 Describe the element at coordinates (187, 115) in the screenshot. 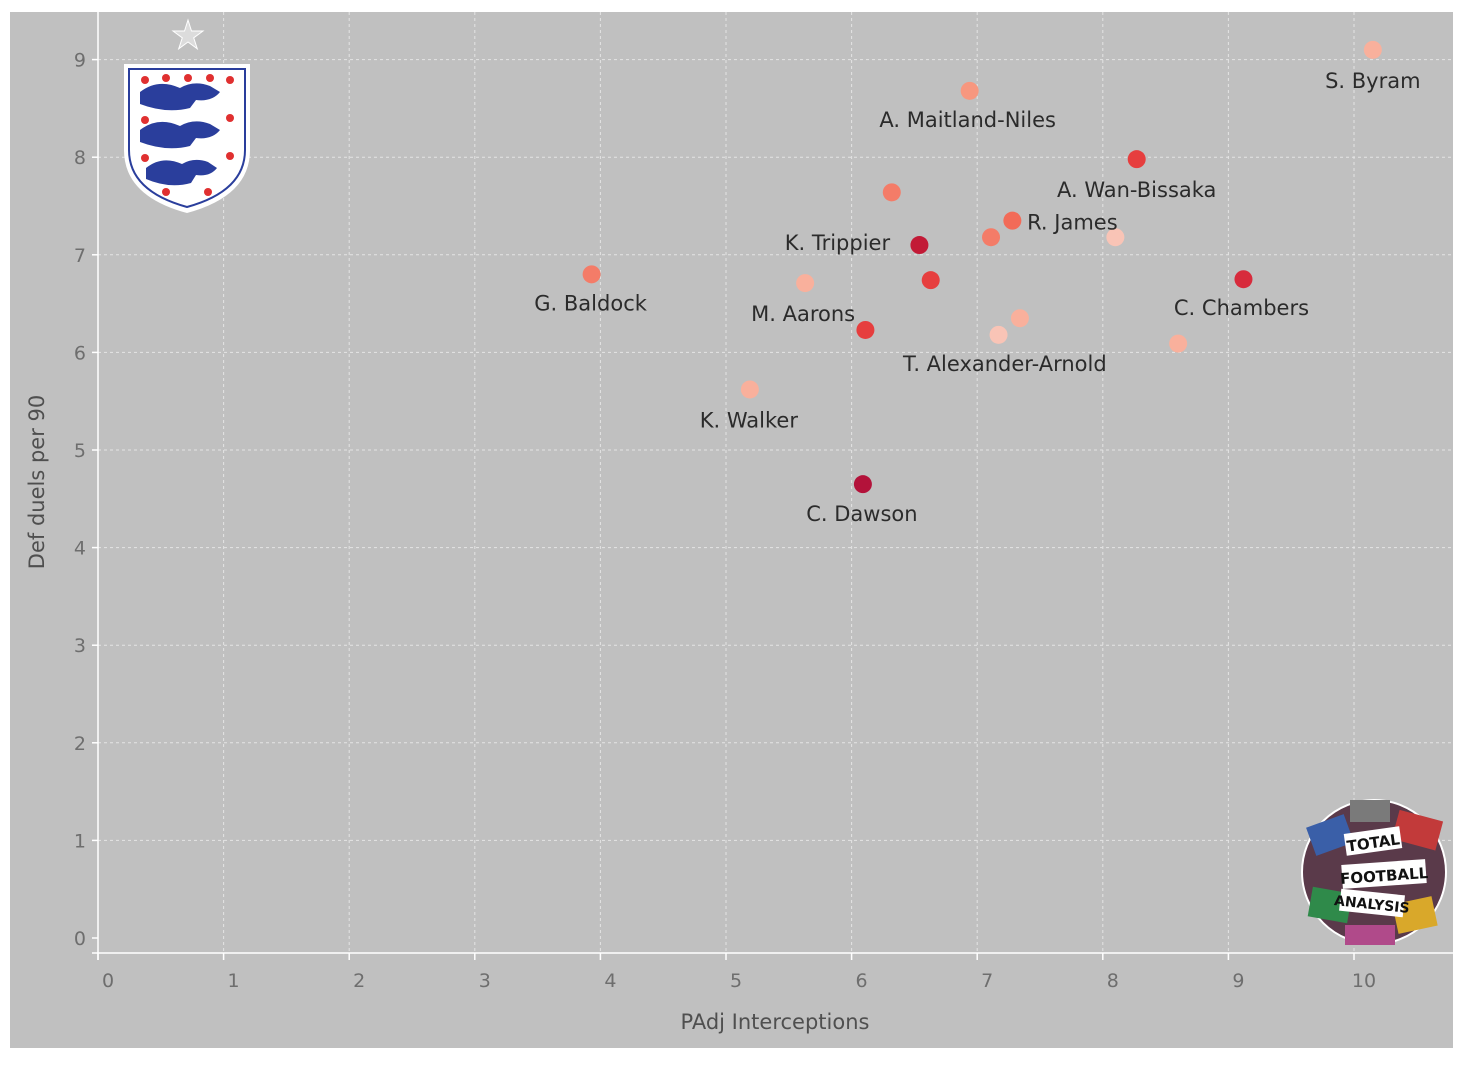

I see `england-crest-logo` at that location.